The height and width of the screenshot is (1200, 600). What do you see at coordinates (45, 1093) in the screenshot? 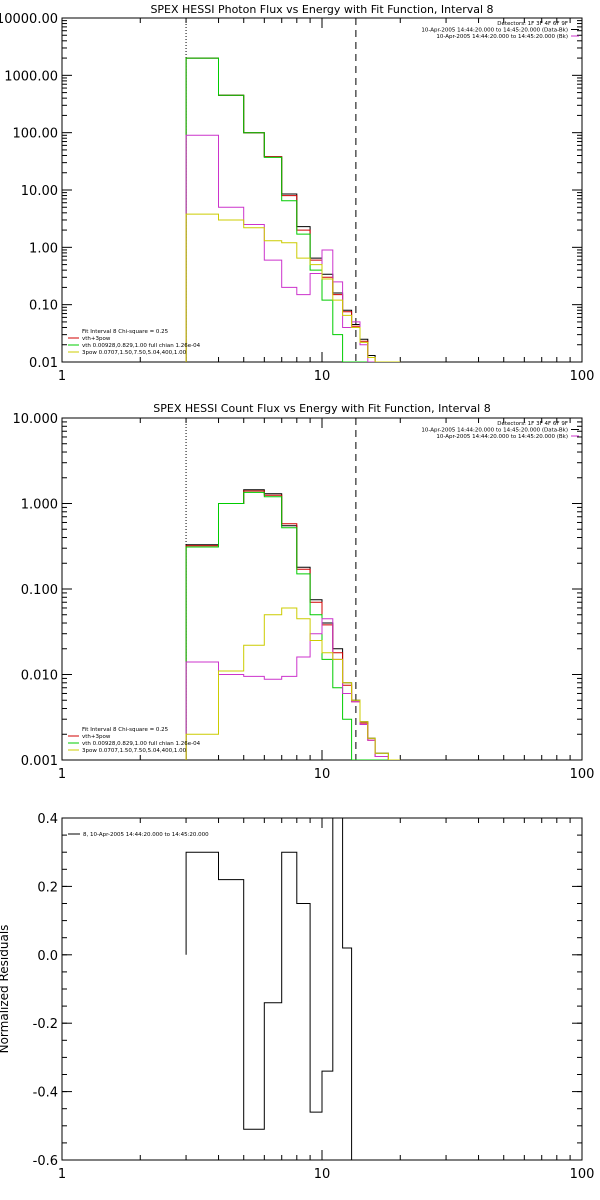
I see `y-tick-label: -0.4` at bounding box center [45, 1093].